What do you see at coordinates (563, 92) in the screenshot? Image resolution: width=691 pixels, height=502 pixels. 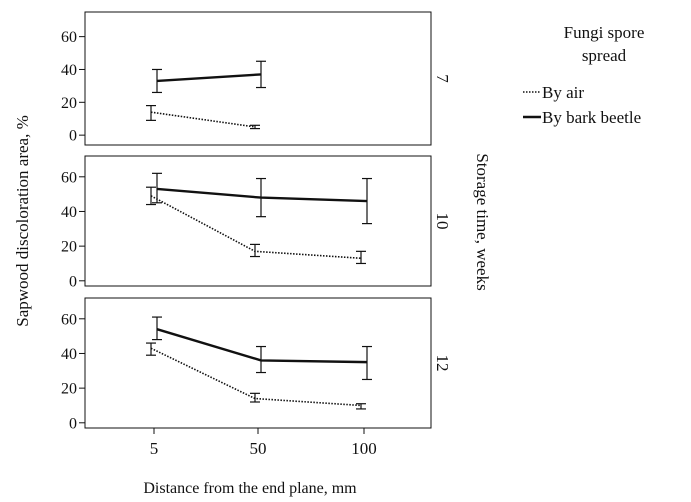 I see `legend-label-by-air: By air` at bounding box center [563, 92].